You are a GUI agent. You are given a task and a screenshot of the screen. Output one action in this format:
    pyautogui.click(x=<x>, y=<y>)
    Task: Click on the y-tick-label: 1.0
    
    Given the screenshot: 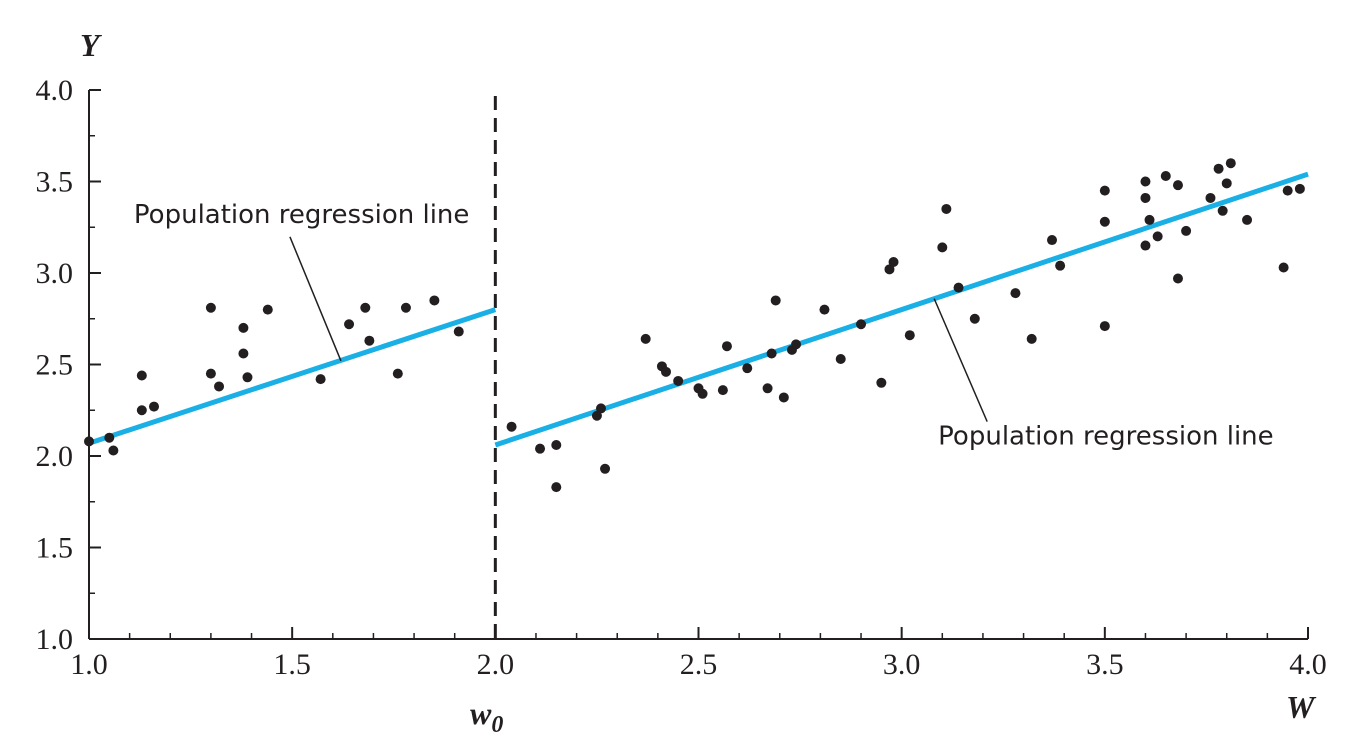 What is the action you would take?
    pyautogui.click(x=55, y=639)
    